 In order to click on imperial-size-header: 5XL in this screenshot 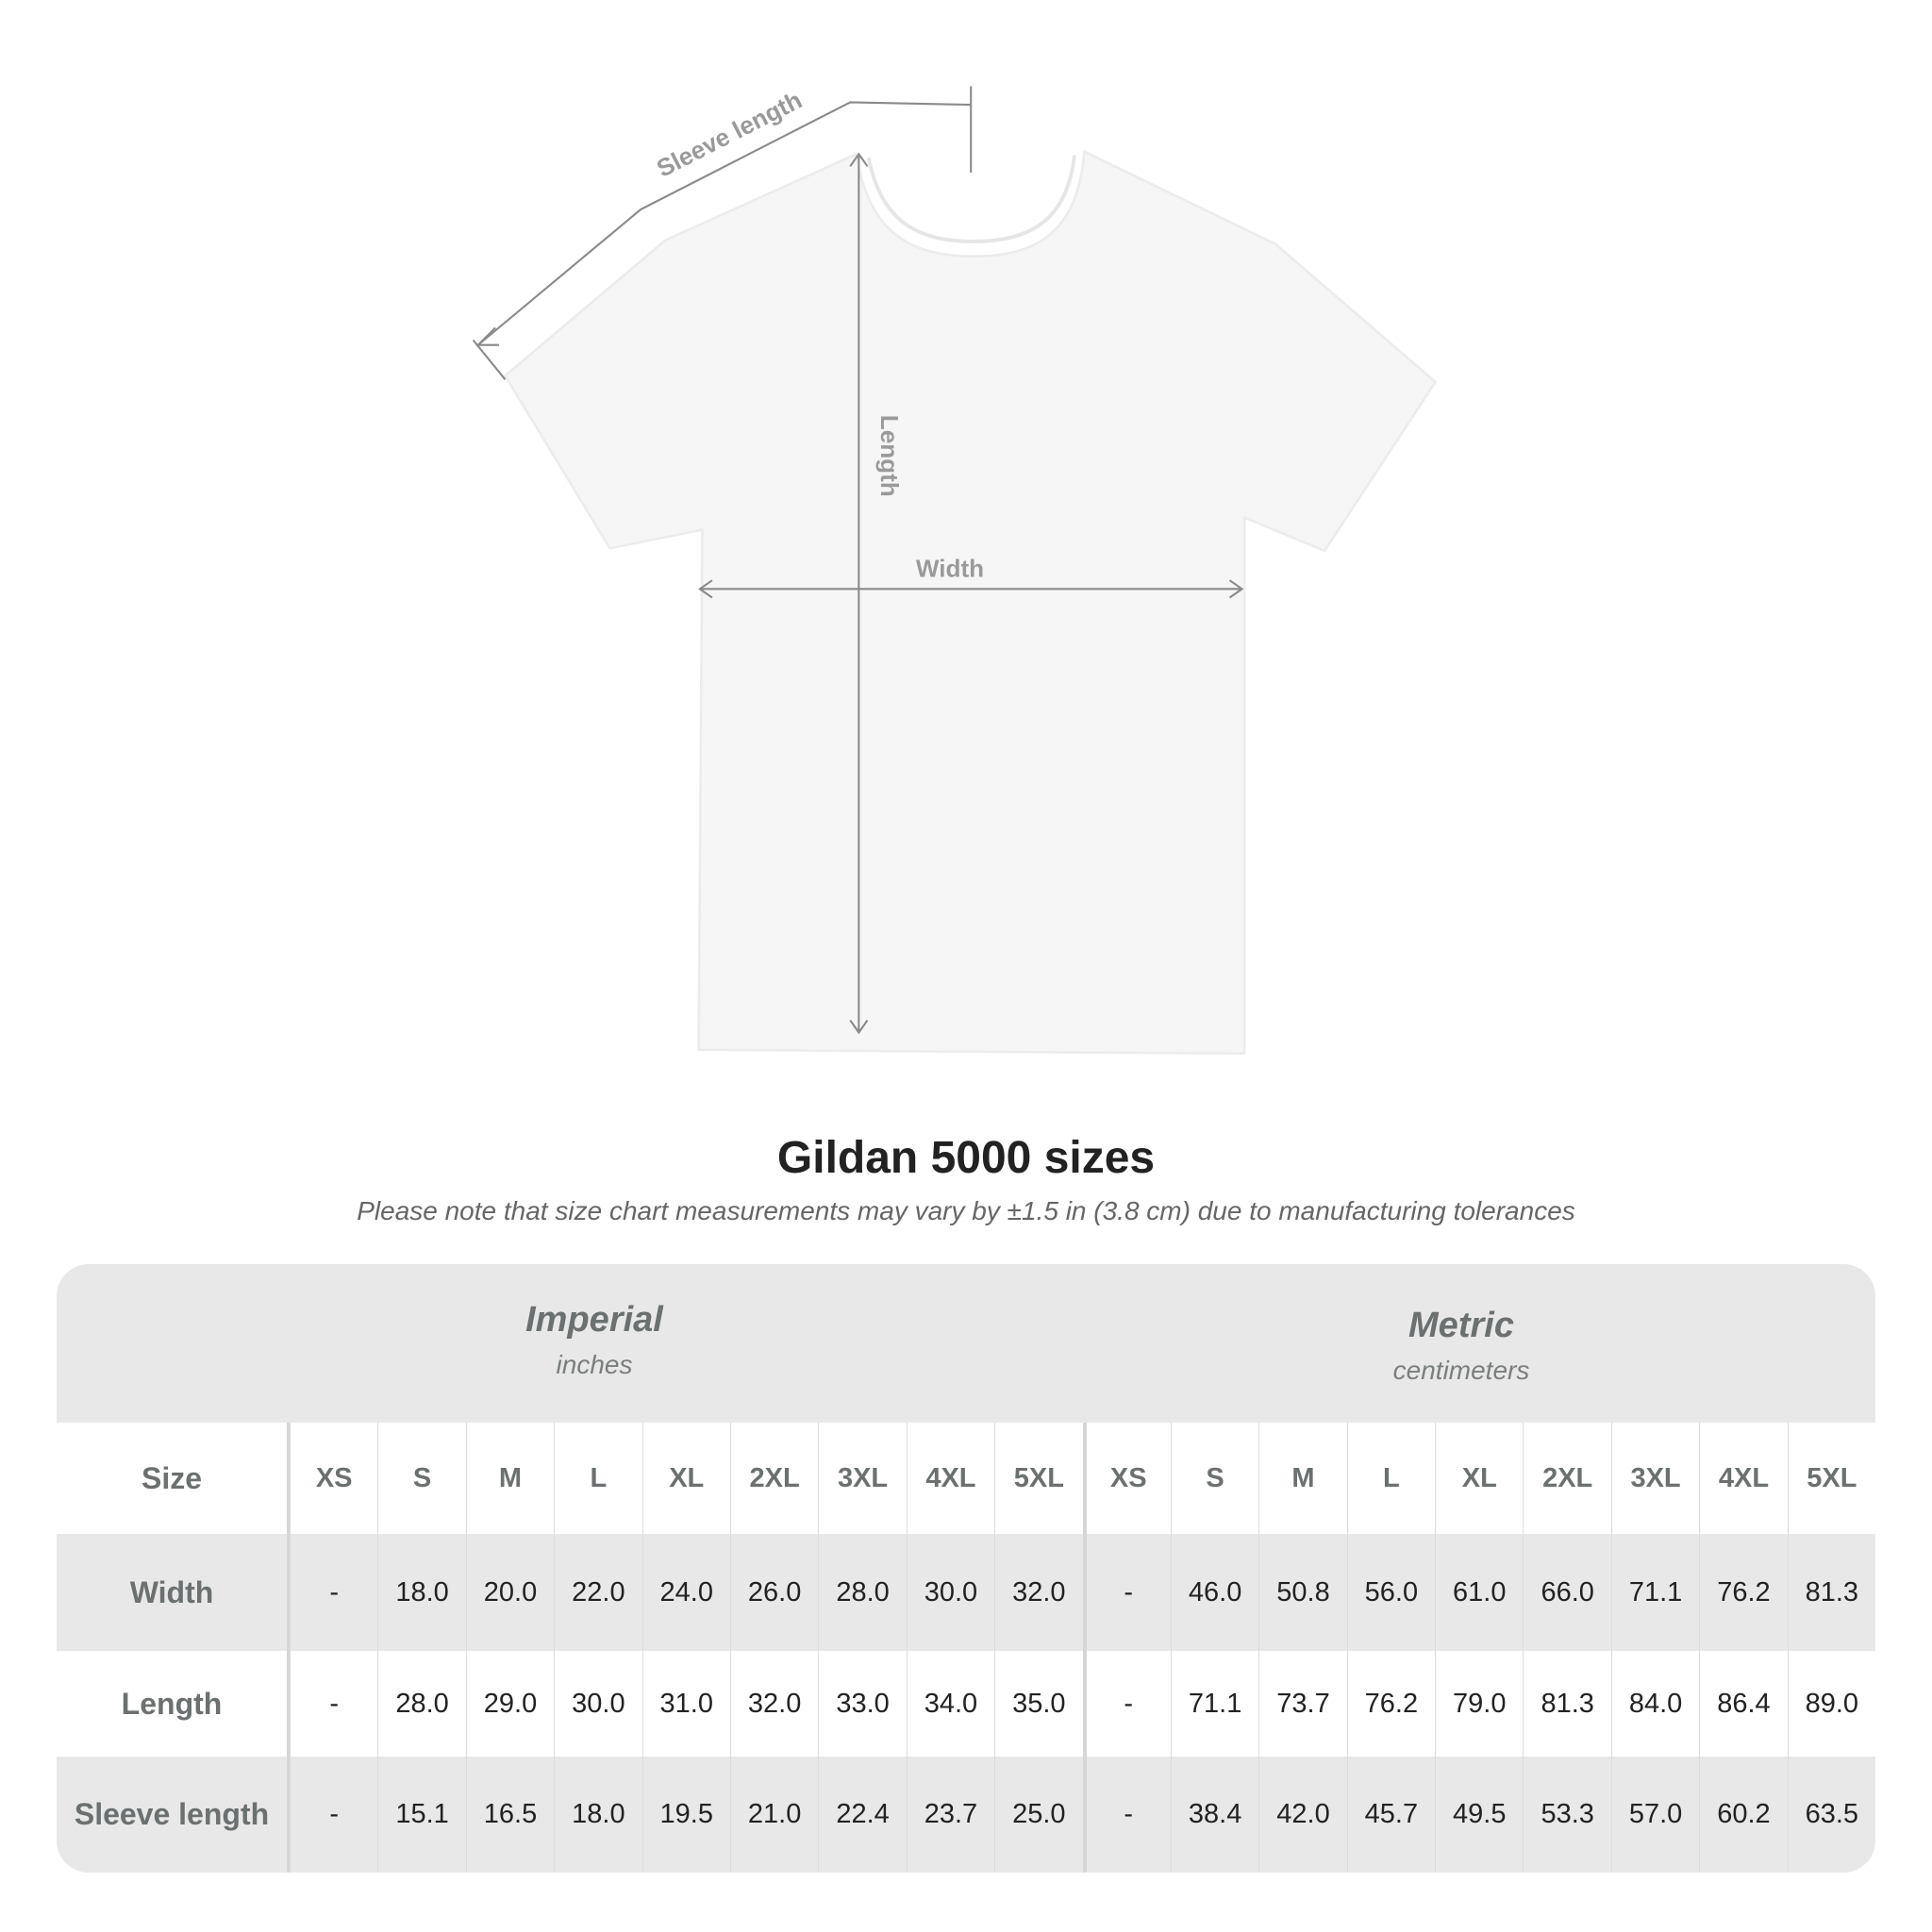, I will do `click(1038, 1478)`.